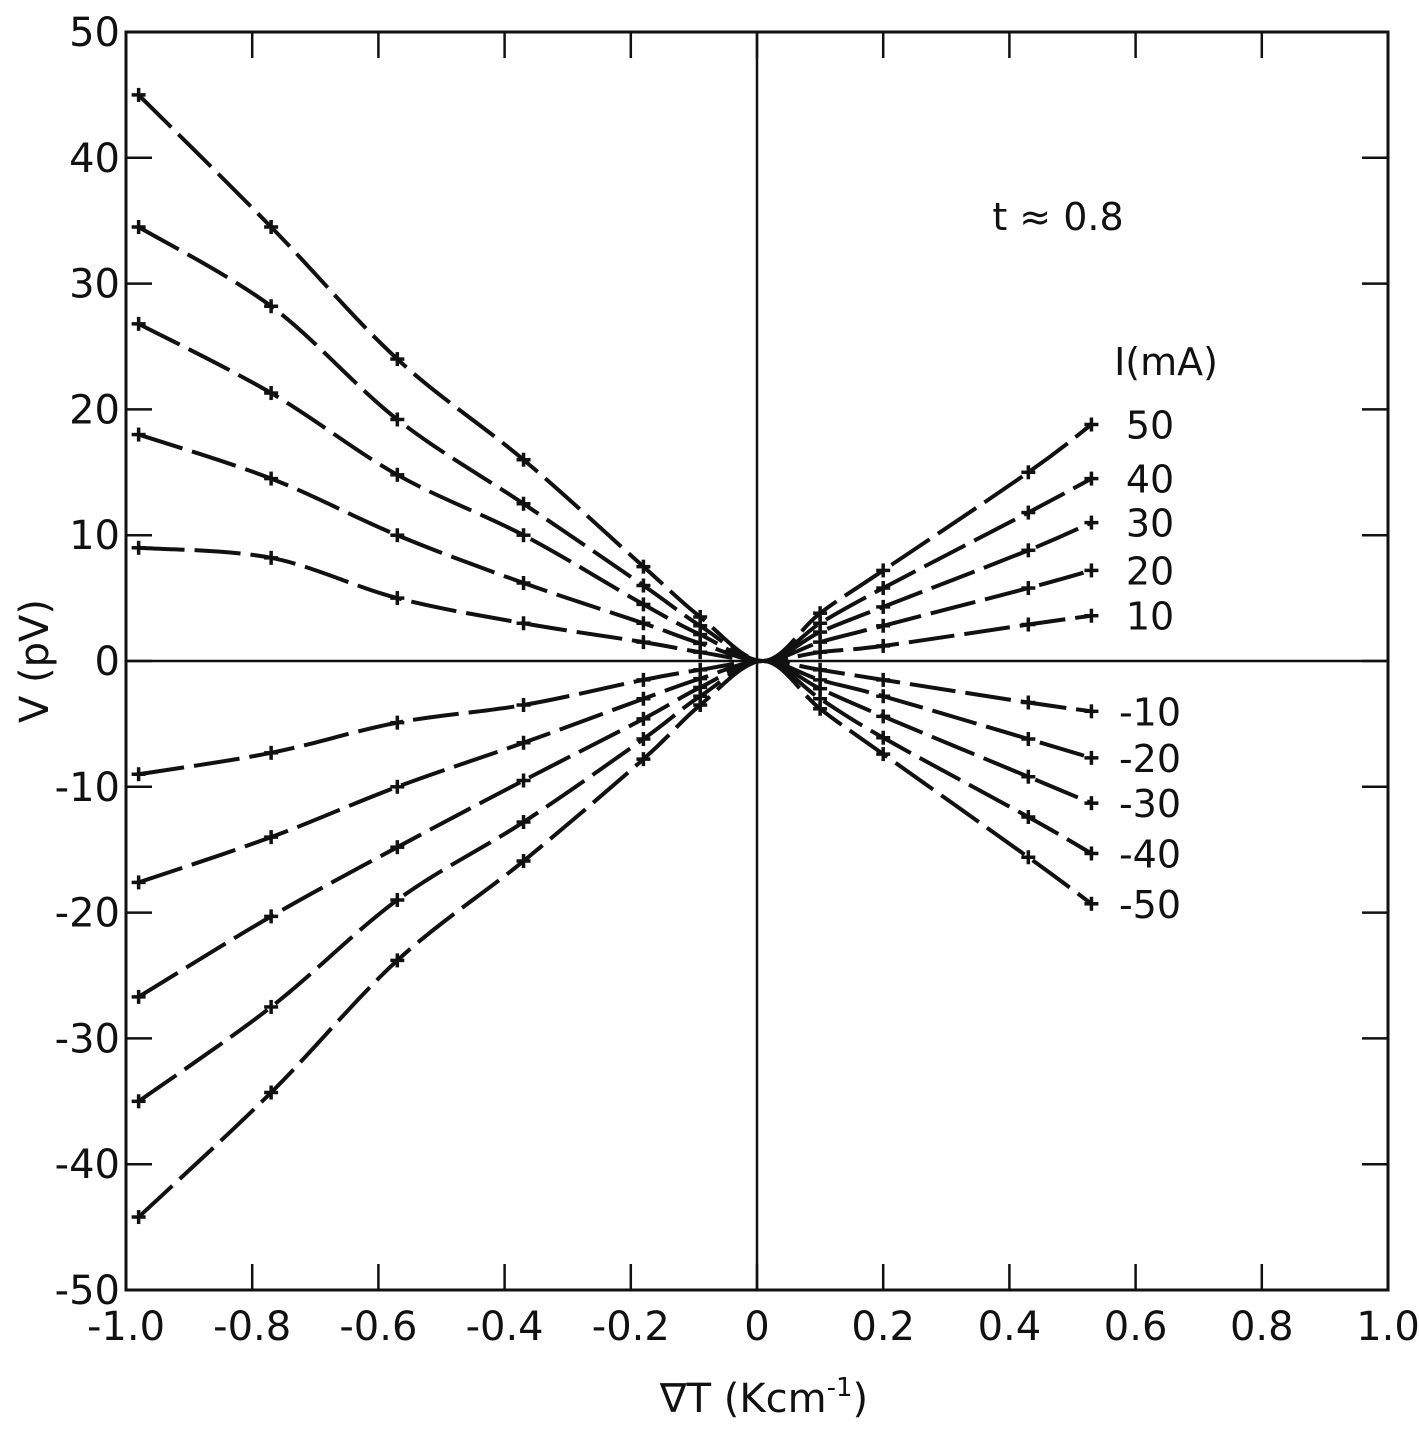 The height and width of the screenshot is (1430, 1419). I want to click on x-tick-label: -0.2, so click(631, 1327).